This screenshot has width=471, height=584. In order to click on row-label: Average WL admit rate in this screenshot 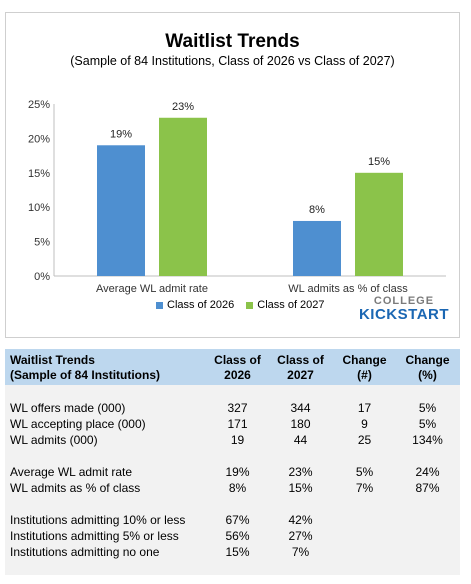, I will do `click(71, 472)`.